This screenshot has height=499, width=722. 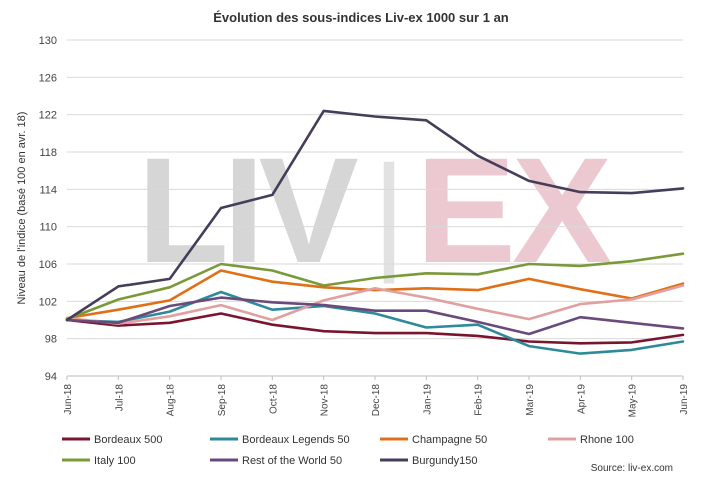 I want to click on legend-label: Bordeaux Legends 50, so click(x=296, y=440).